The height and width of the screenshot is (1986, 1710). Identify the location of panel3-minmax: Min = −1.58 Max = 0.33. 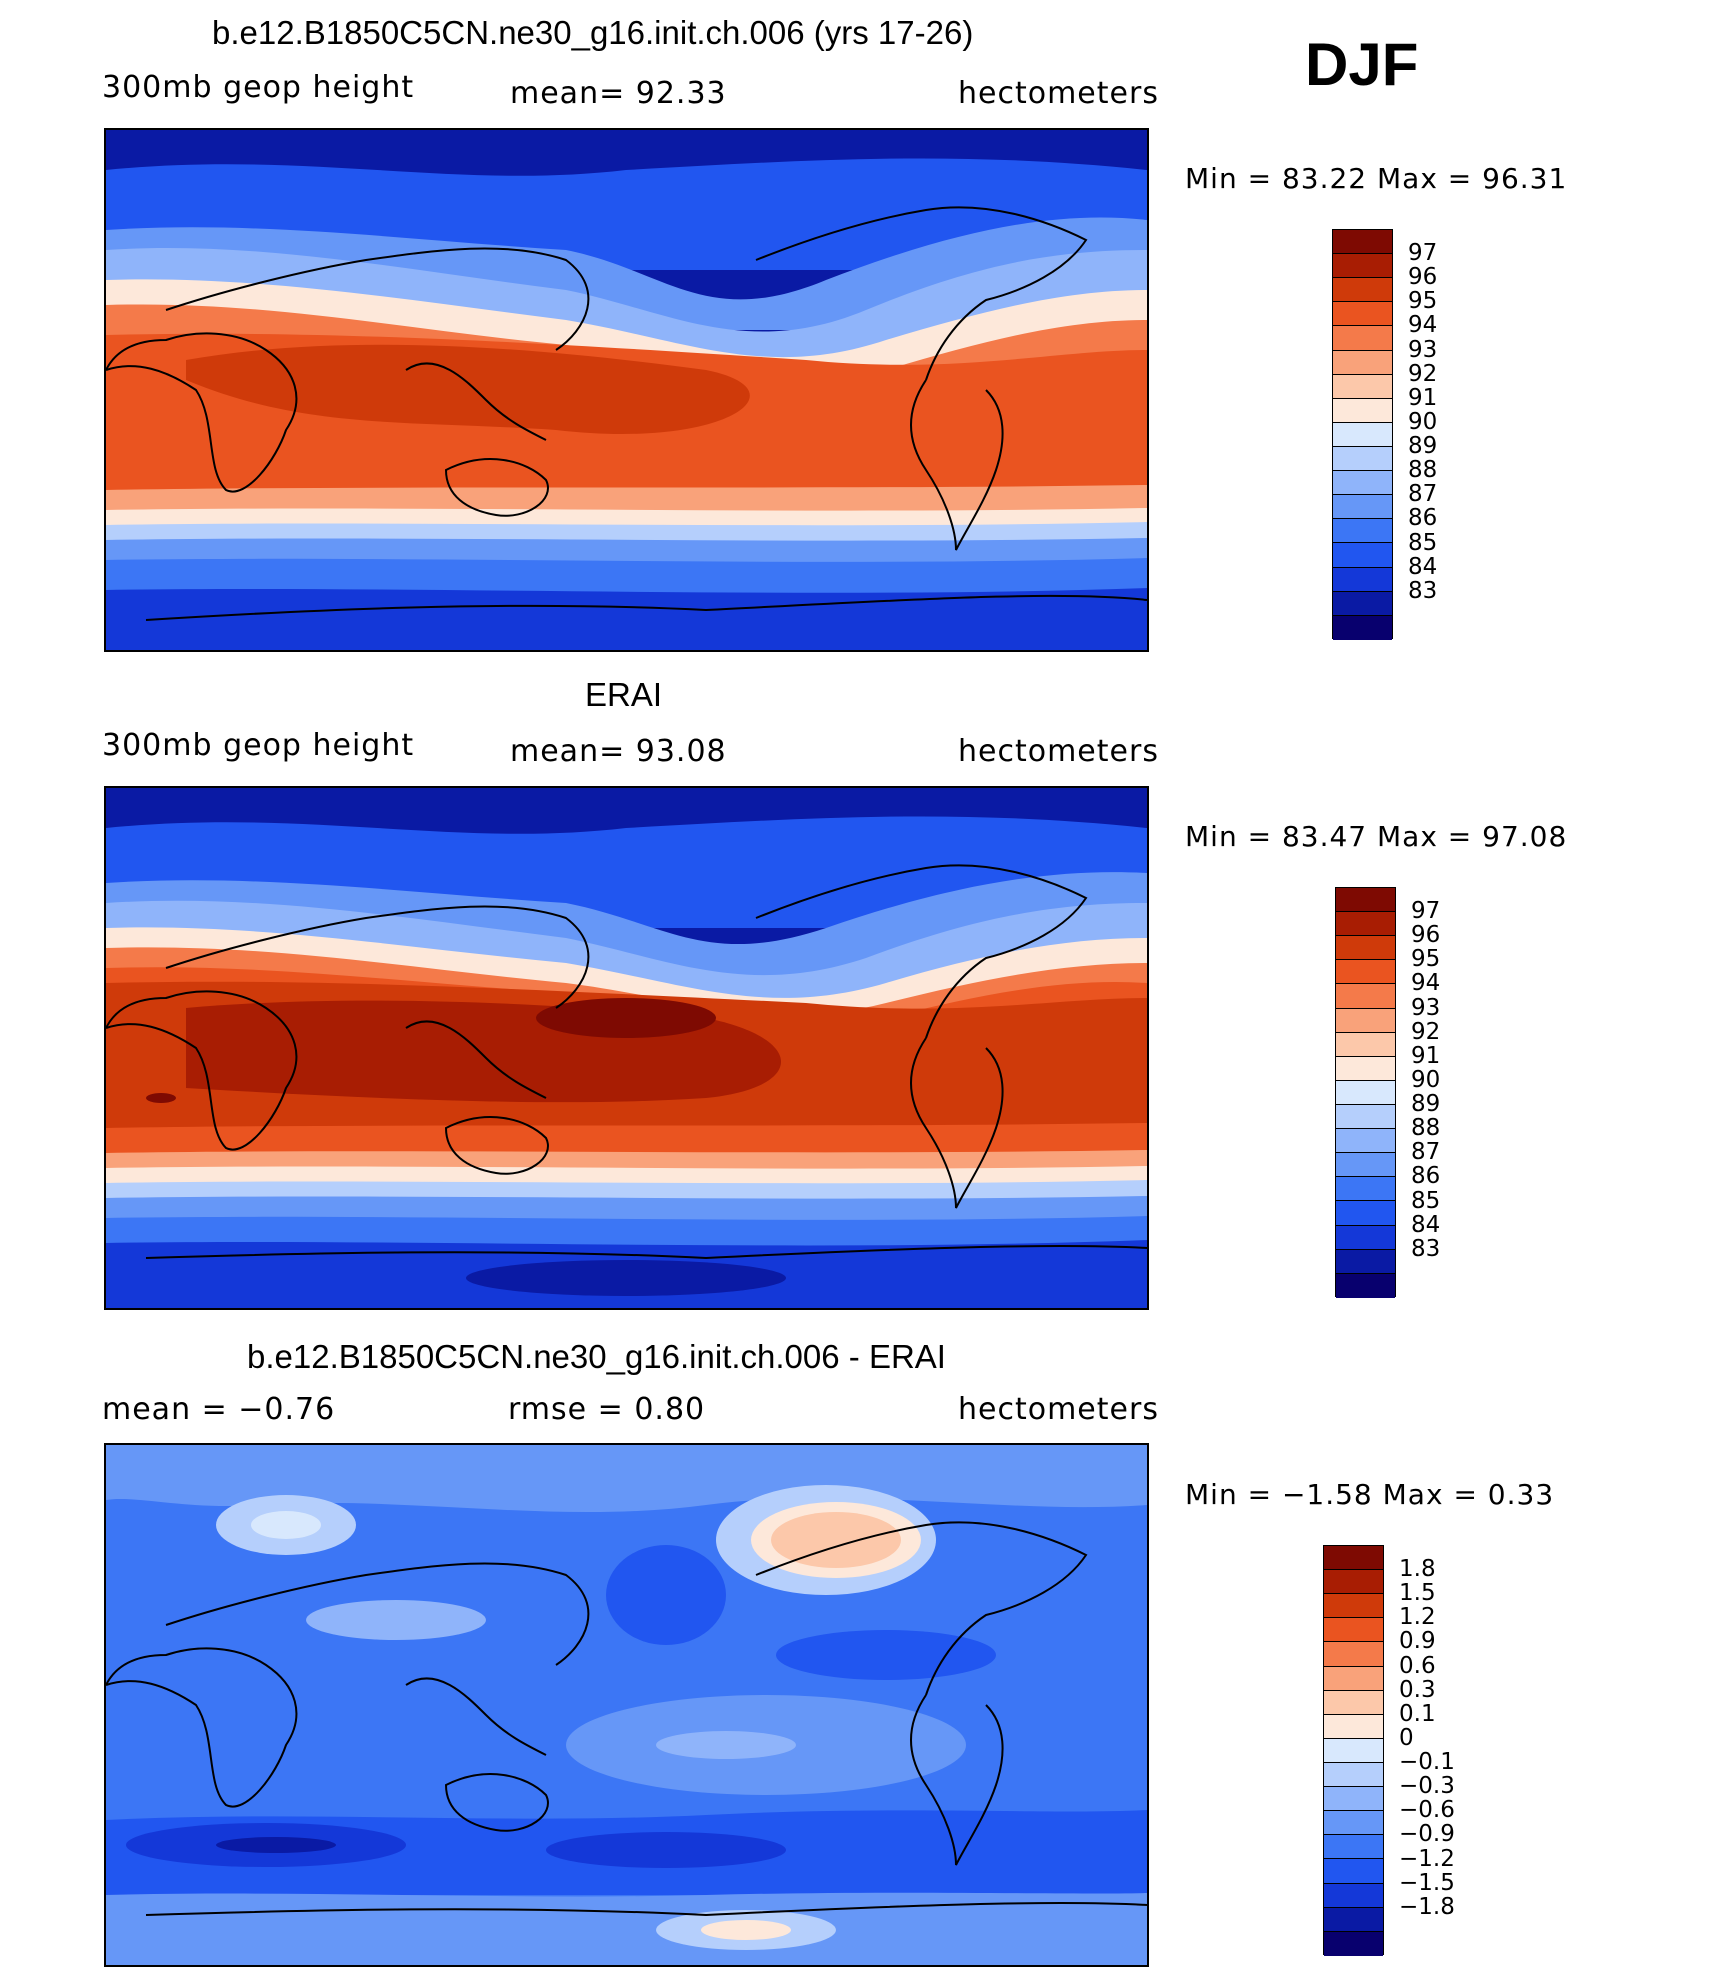
(1370, 1494).